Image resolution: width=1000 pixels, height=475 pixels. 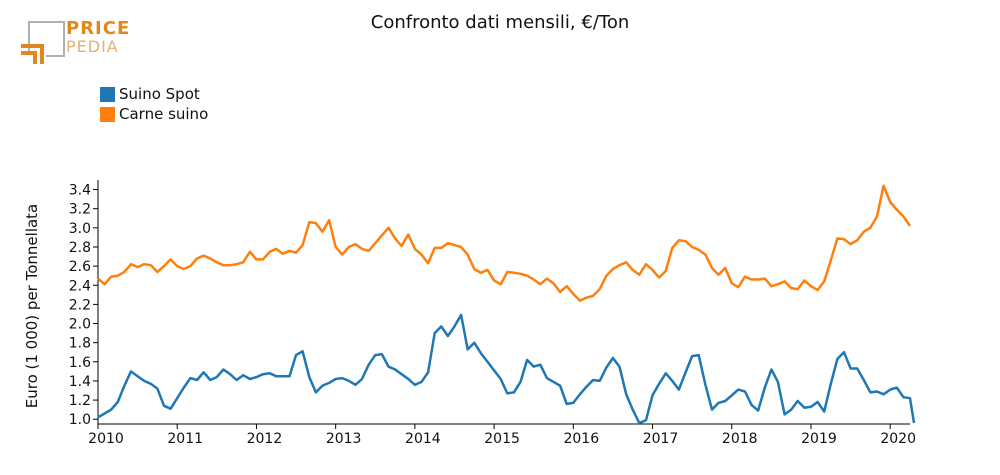 What do you see at coordinates (164, 114) in the screenshot?
I see `legend-label: Carne suino` at bounding box center [164, 114].